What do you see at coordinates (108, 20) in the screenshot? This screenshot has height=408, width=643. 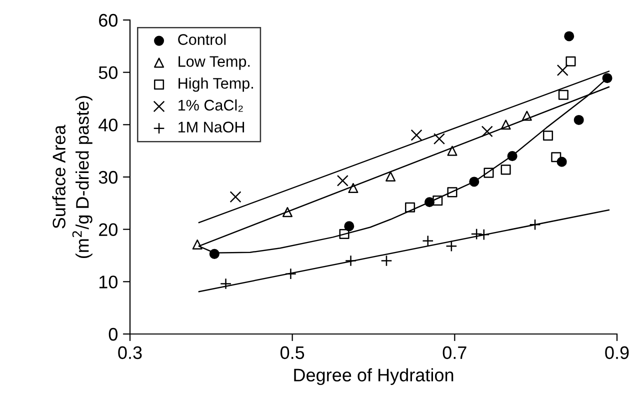 I see `y-tick-label: 60` at bounding box center [108, 20].